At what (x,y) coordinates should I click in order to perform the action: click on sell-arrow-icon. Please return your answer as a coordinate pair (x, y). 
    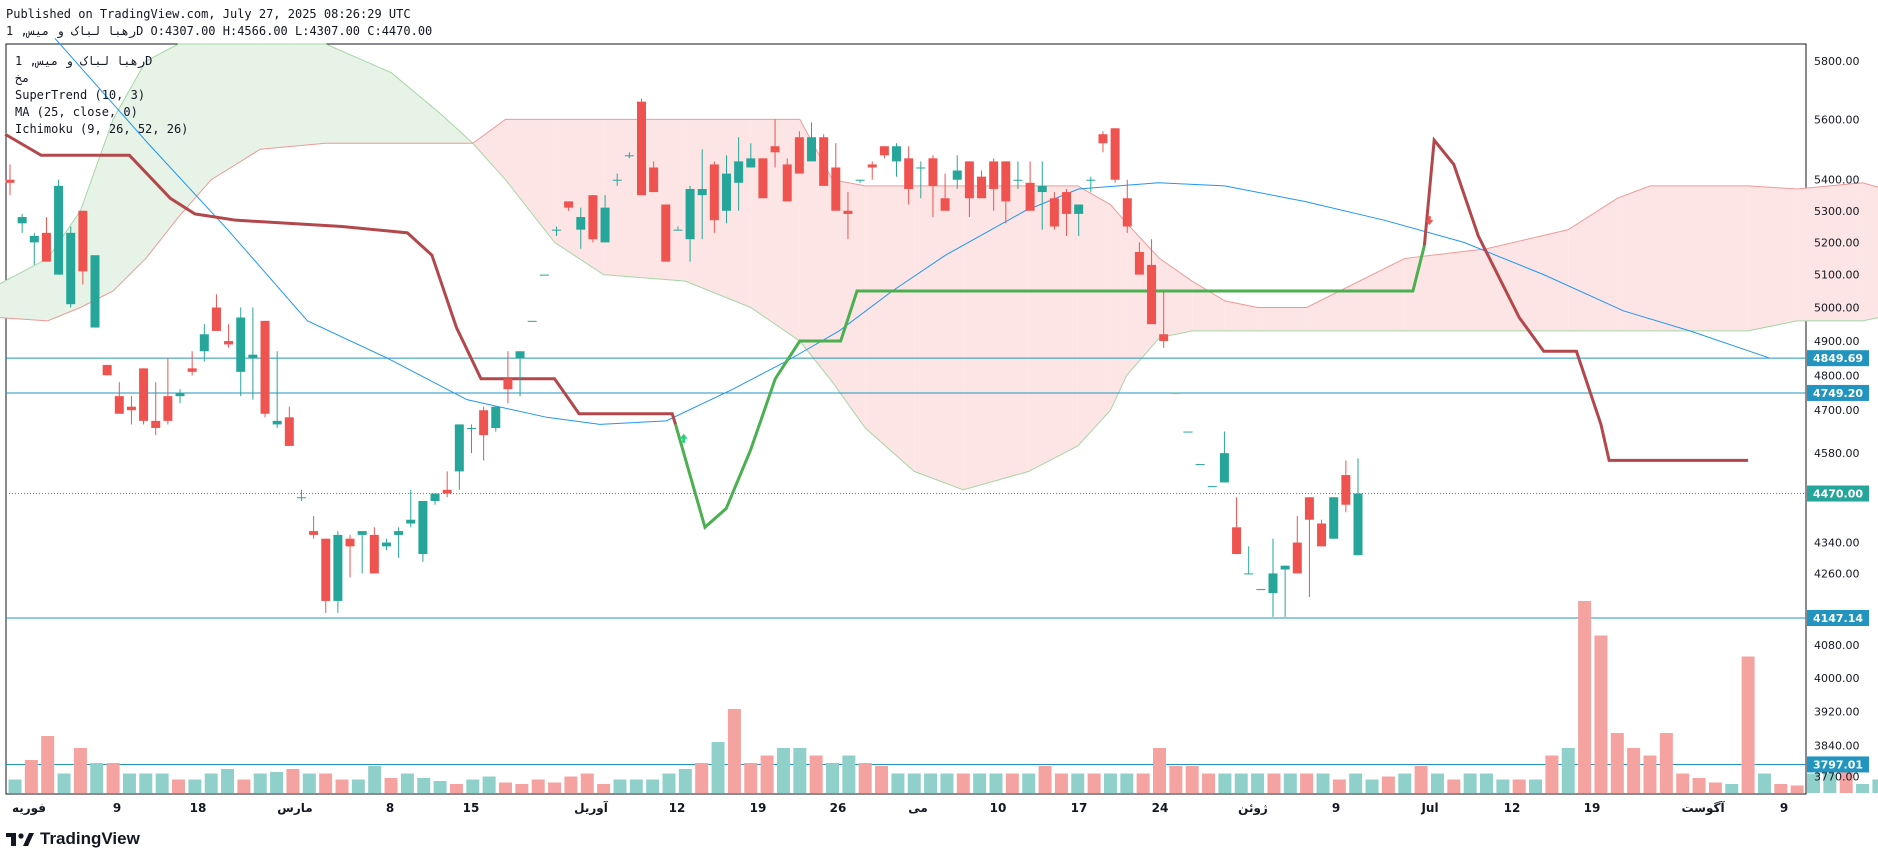
    Looking at the image, I should click on (1429, 221).